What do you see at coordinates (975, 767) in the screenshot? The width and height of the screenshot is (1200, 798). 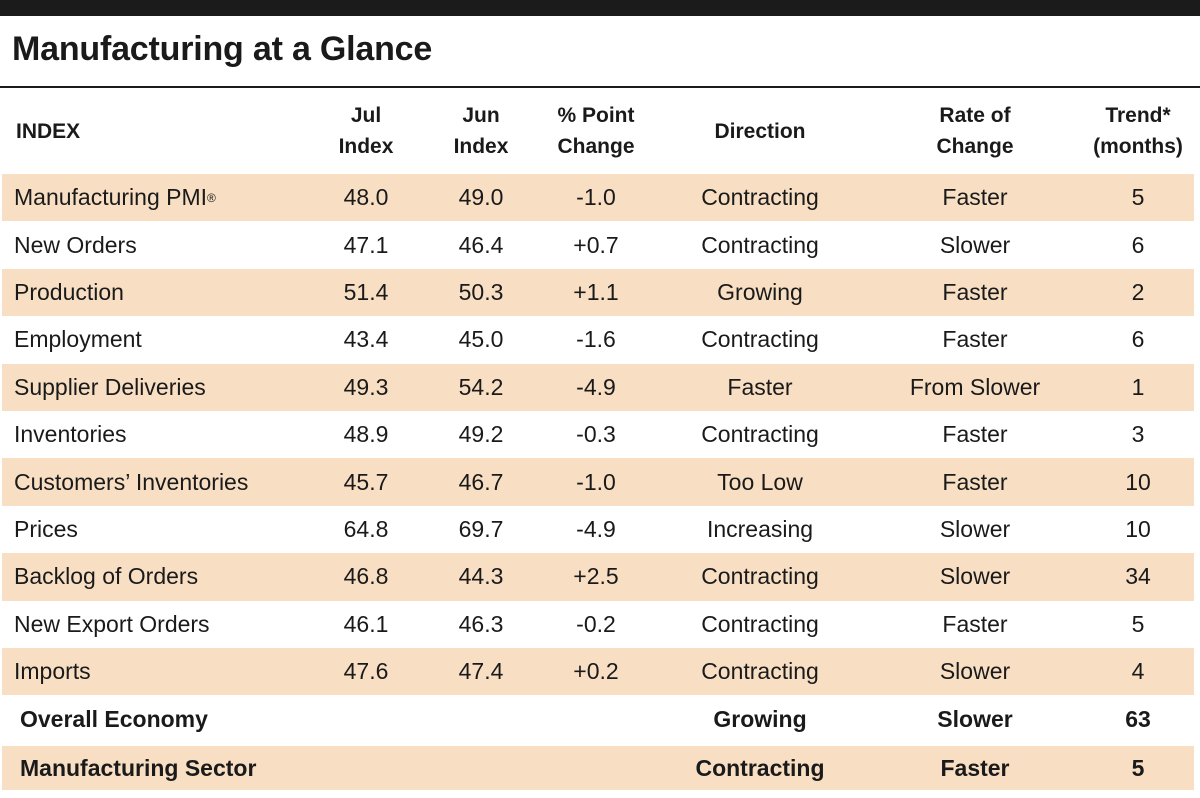 I see `summary-rate-of-change: Faster` at bounding box center [975, 767].